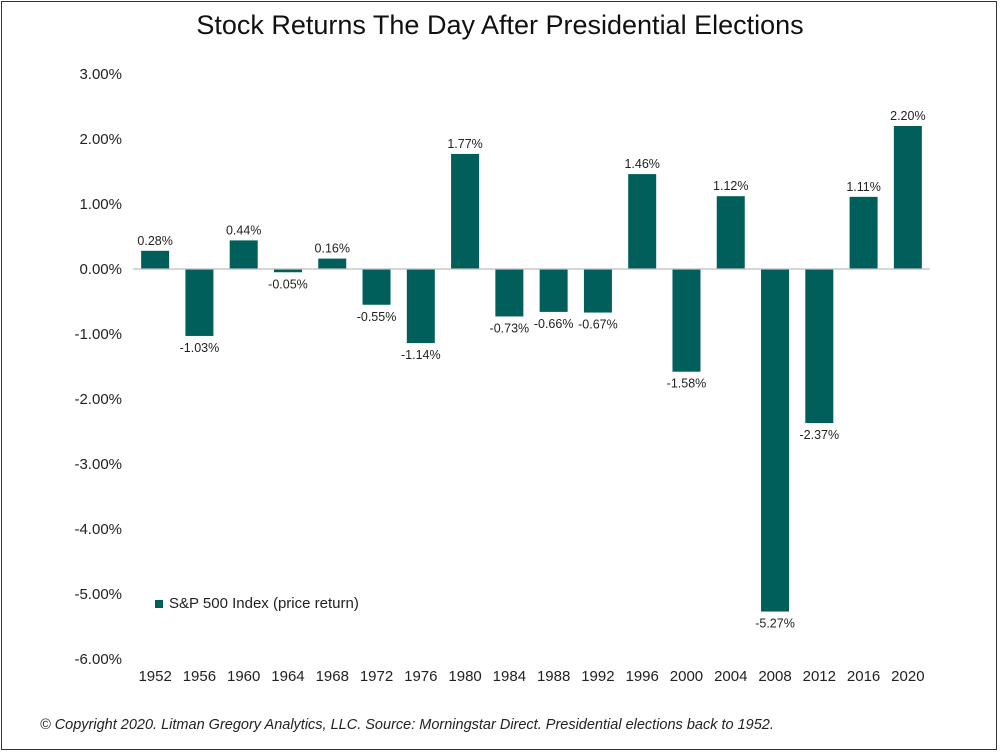 This screenshot has height=753, width=1000. Describe the element at coordinates (464, 676) in the screenshot. I see `x-tick-label: 1980` at that location.